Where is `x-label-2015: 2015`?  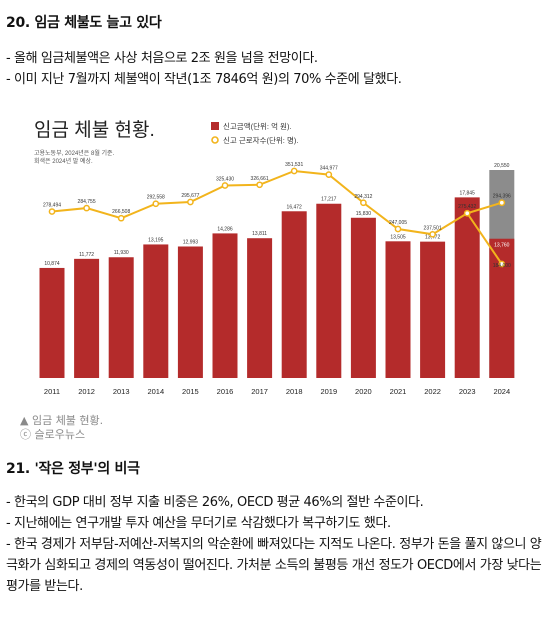 x-label-2015: 2015 is located at coordinates (190, 391).